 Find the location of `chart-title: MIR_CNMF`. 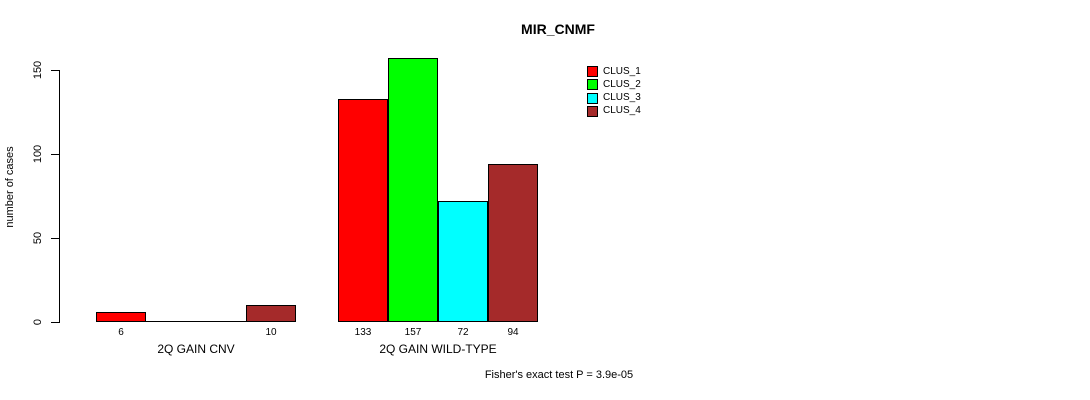

chart-title: MIR_CNMF is located at coordinates (558, 29).